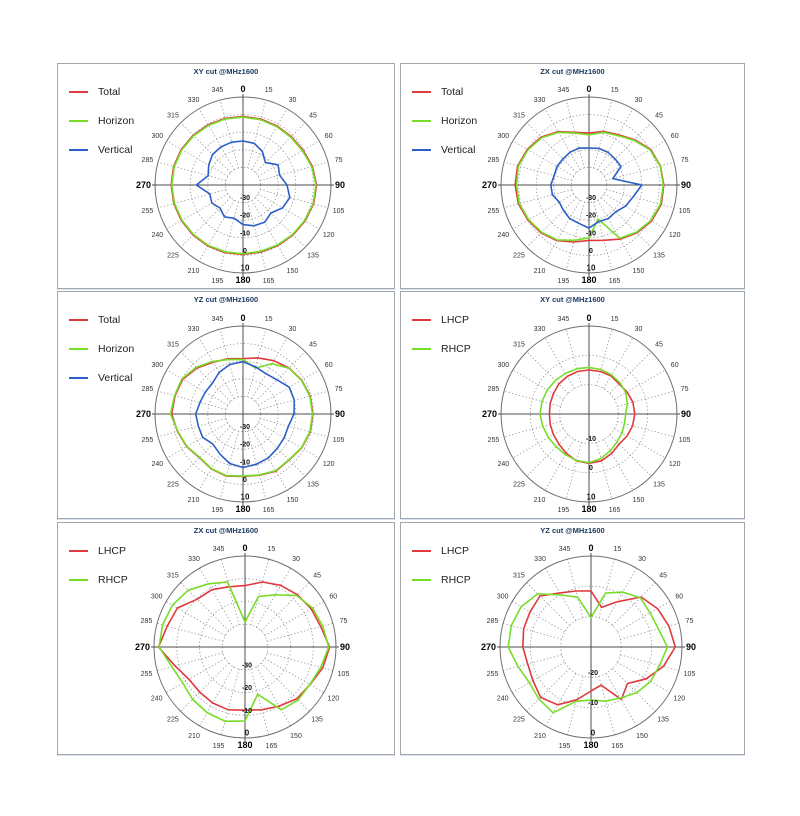 The height and width of the screenshot is (816, 800). Describe the element at coordinates (456, 349) in the screenshot. I see `legend-label: RHCP` at that location.